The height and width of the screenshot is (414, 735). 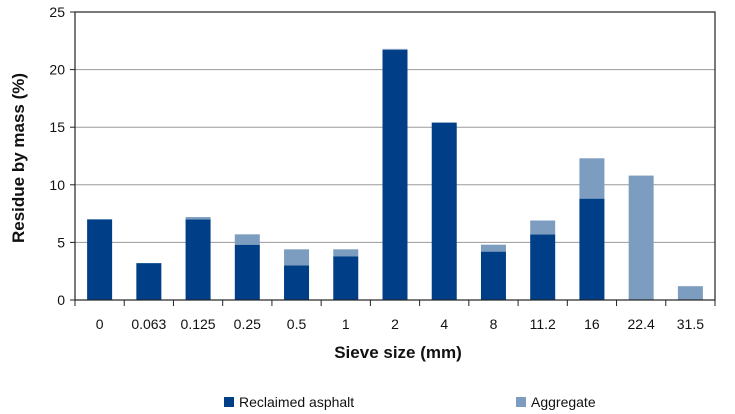 I want to click on x-tick-labels: 0 0.063 0.125 0.25 0.5 1 2 4 8 11.2 16 22.4 31.5, so click(x=400, y=324).